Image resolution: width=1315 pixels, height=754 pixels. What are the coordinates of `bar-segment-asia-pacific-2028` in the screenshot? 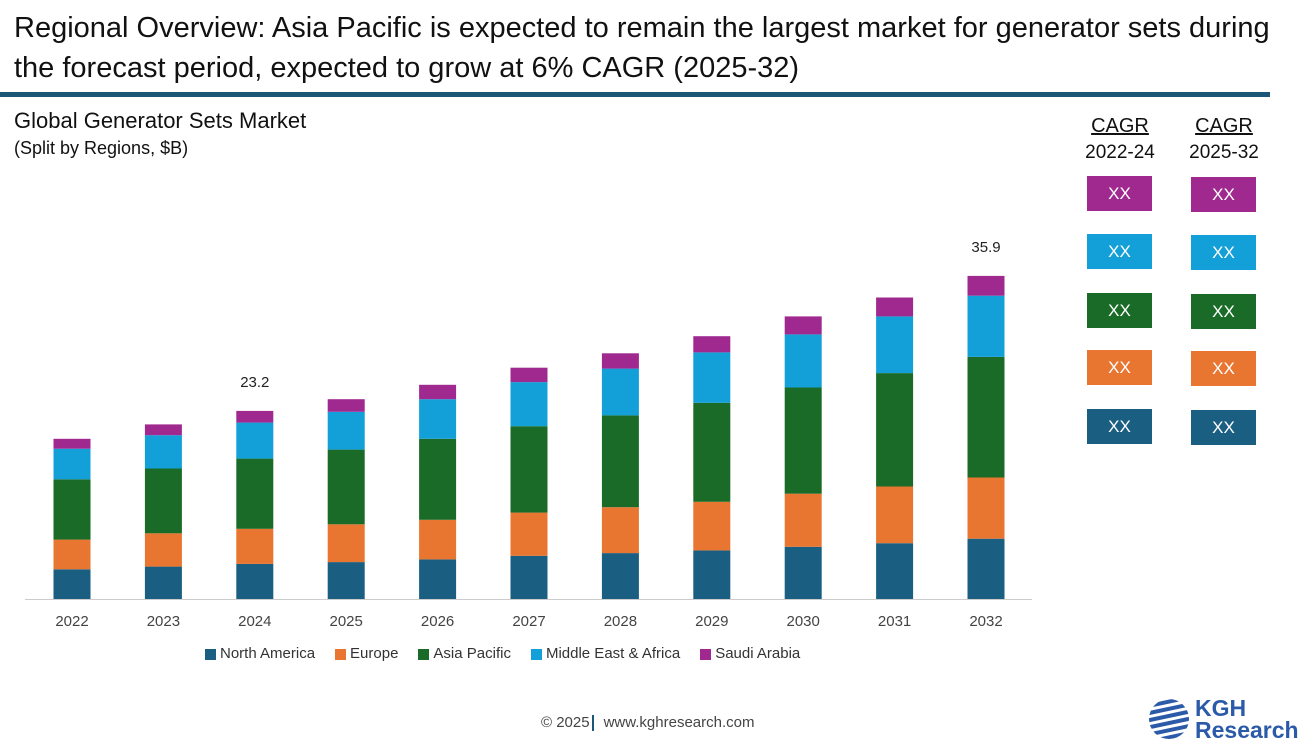 It's located at (620, 461).